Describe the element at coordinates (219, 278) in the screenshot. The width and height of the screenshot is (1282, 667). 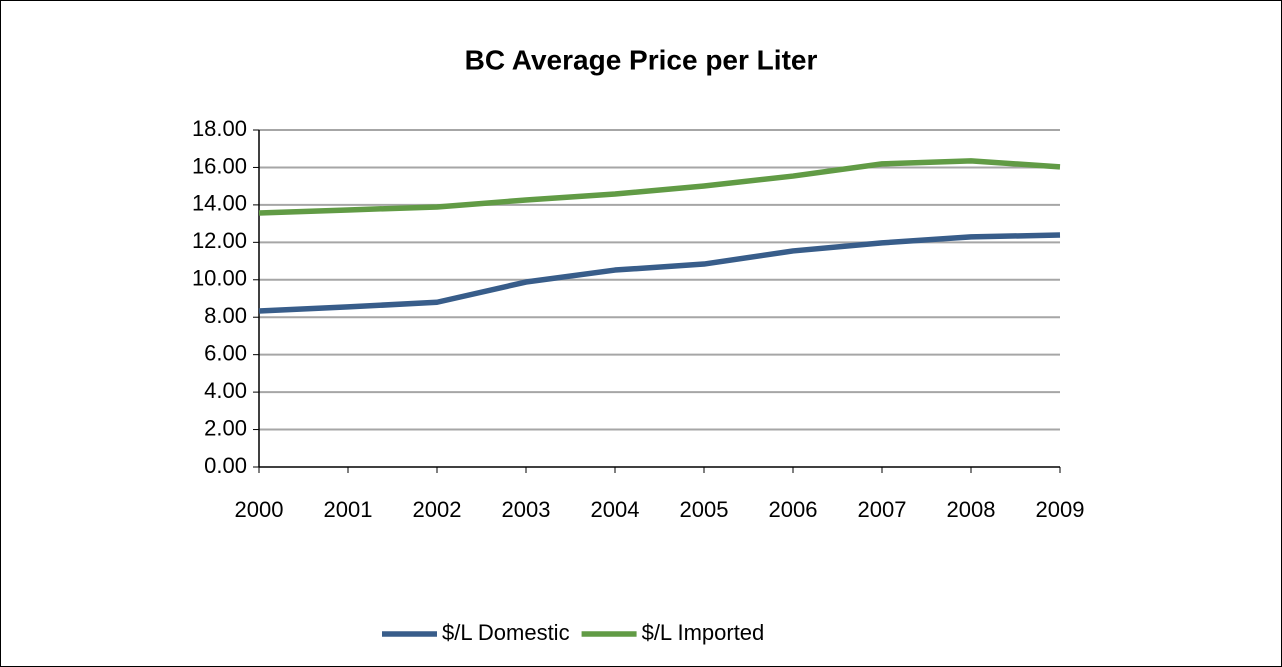
I see `y-tick-label: 10.00` at that location.